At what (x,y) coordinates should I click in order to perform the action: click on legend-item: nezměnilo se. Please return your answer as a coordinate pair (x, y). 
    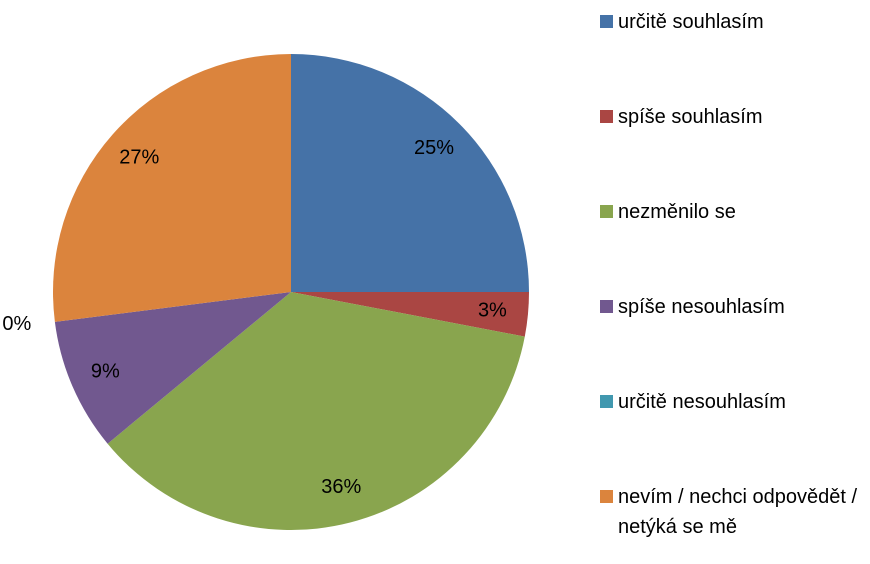
    Looking at the image, I should click on (734, 212).